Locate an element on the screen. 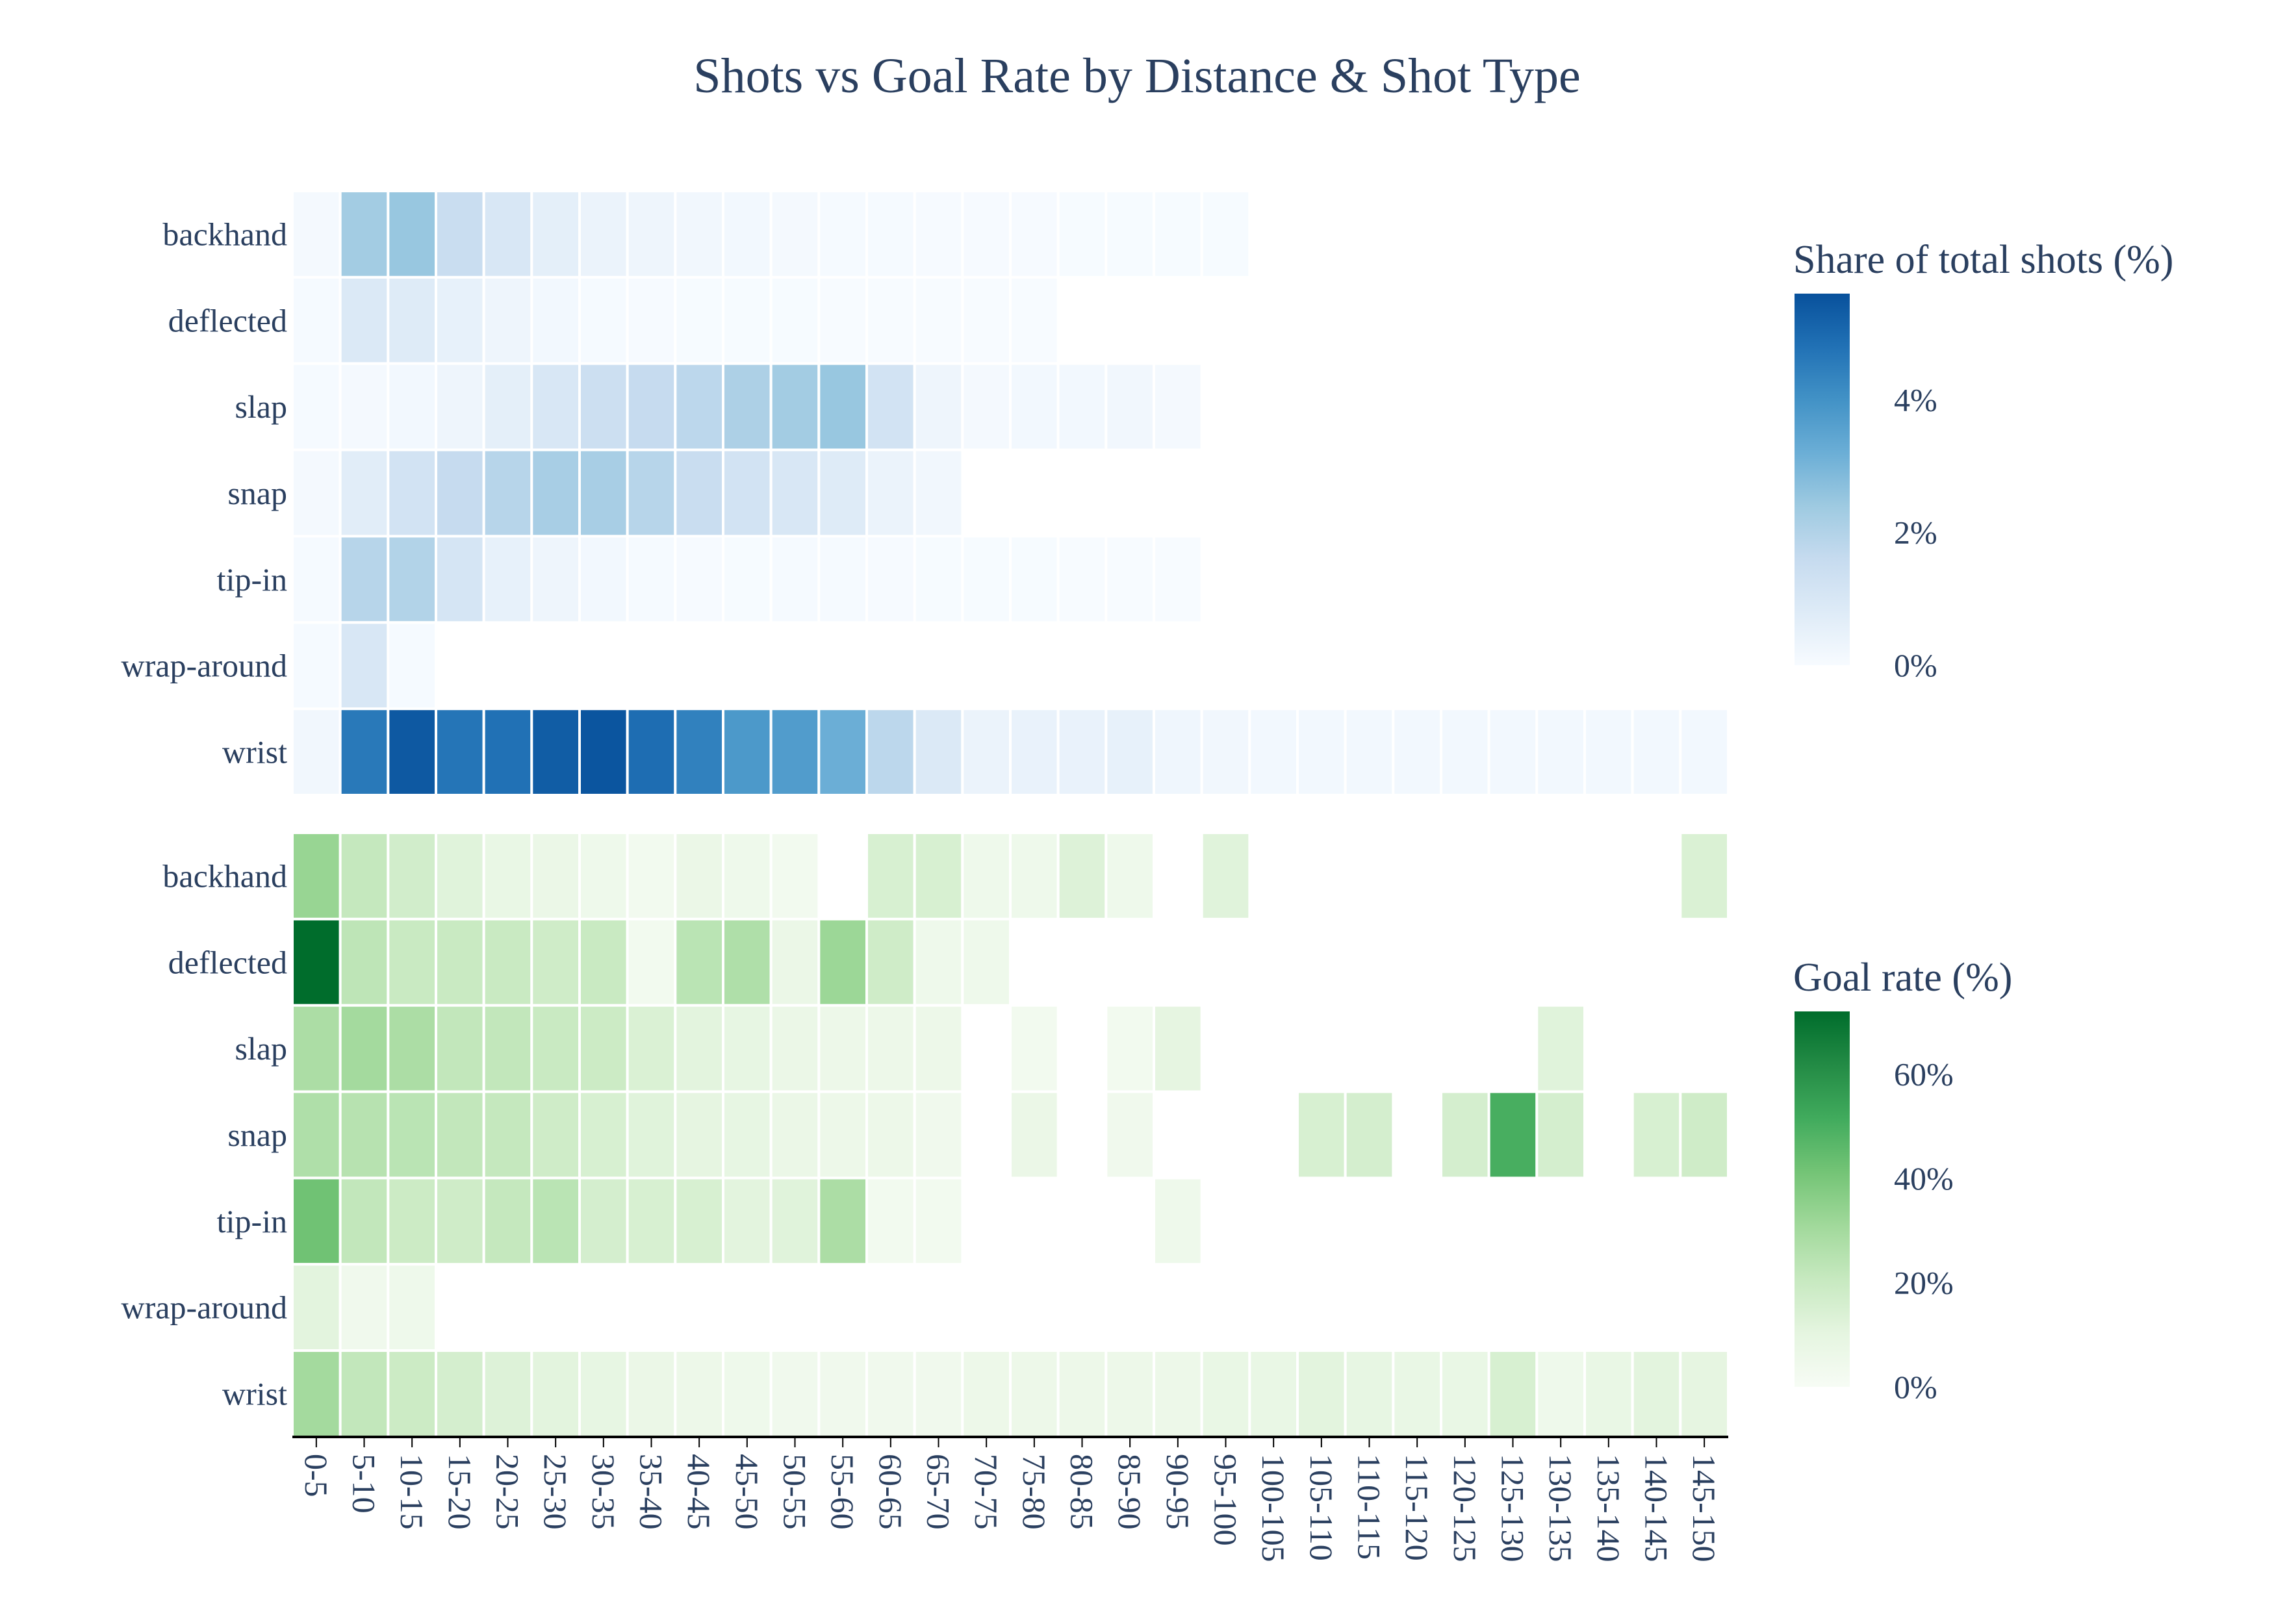  row-label: slap is located at coordinates (261, 1048).